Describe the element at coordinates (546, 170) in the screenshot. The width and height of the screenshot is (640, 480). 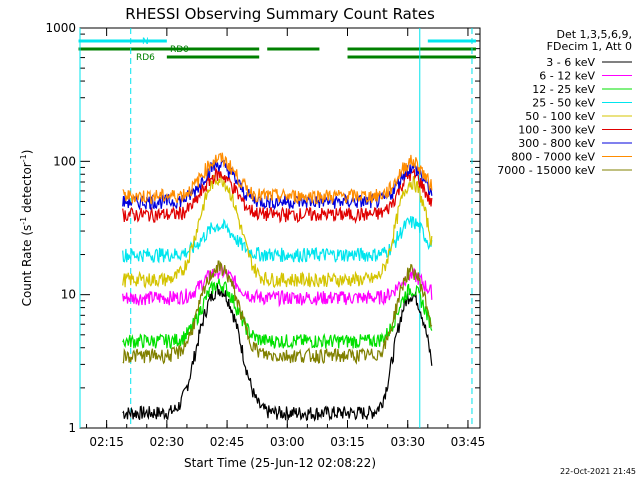
I see `legend-entry-label: 7000 - 15000 keV` at that location.